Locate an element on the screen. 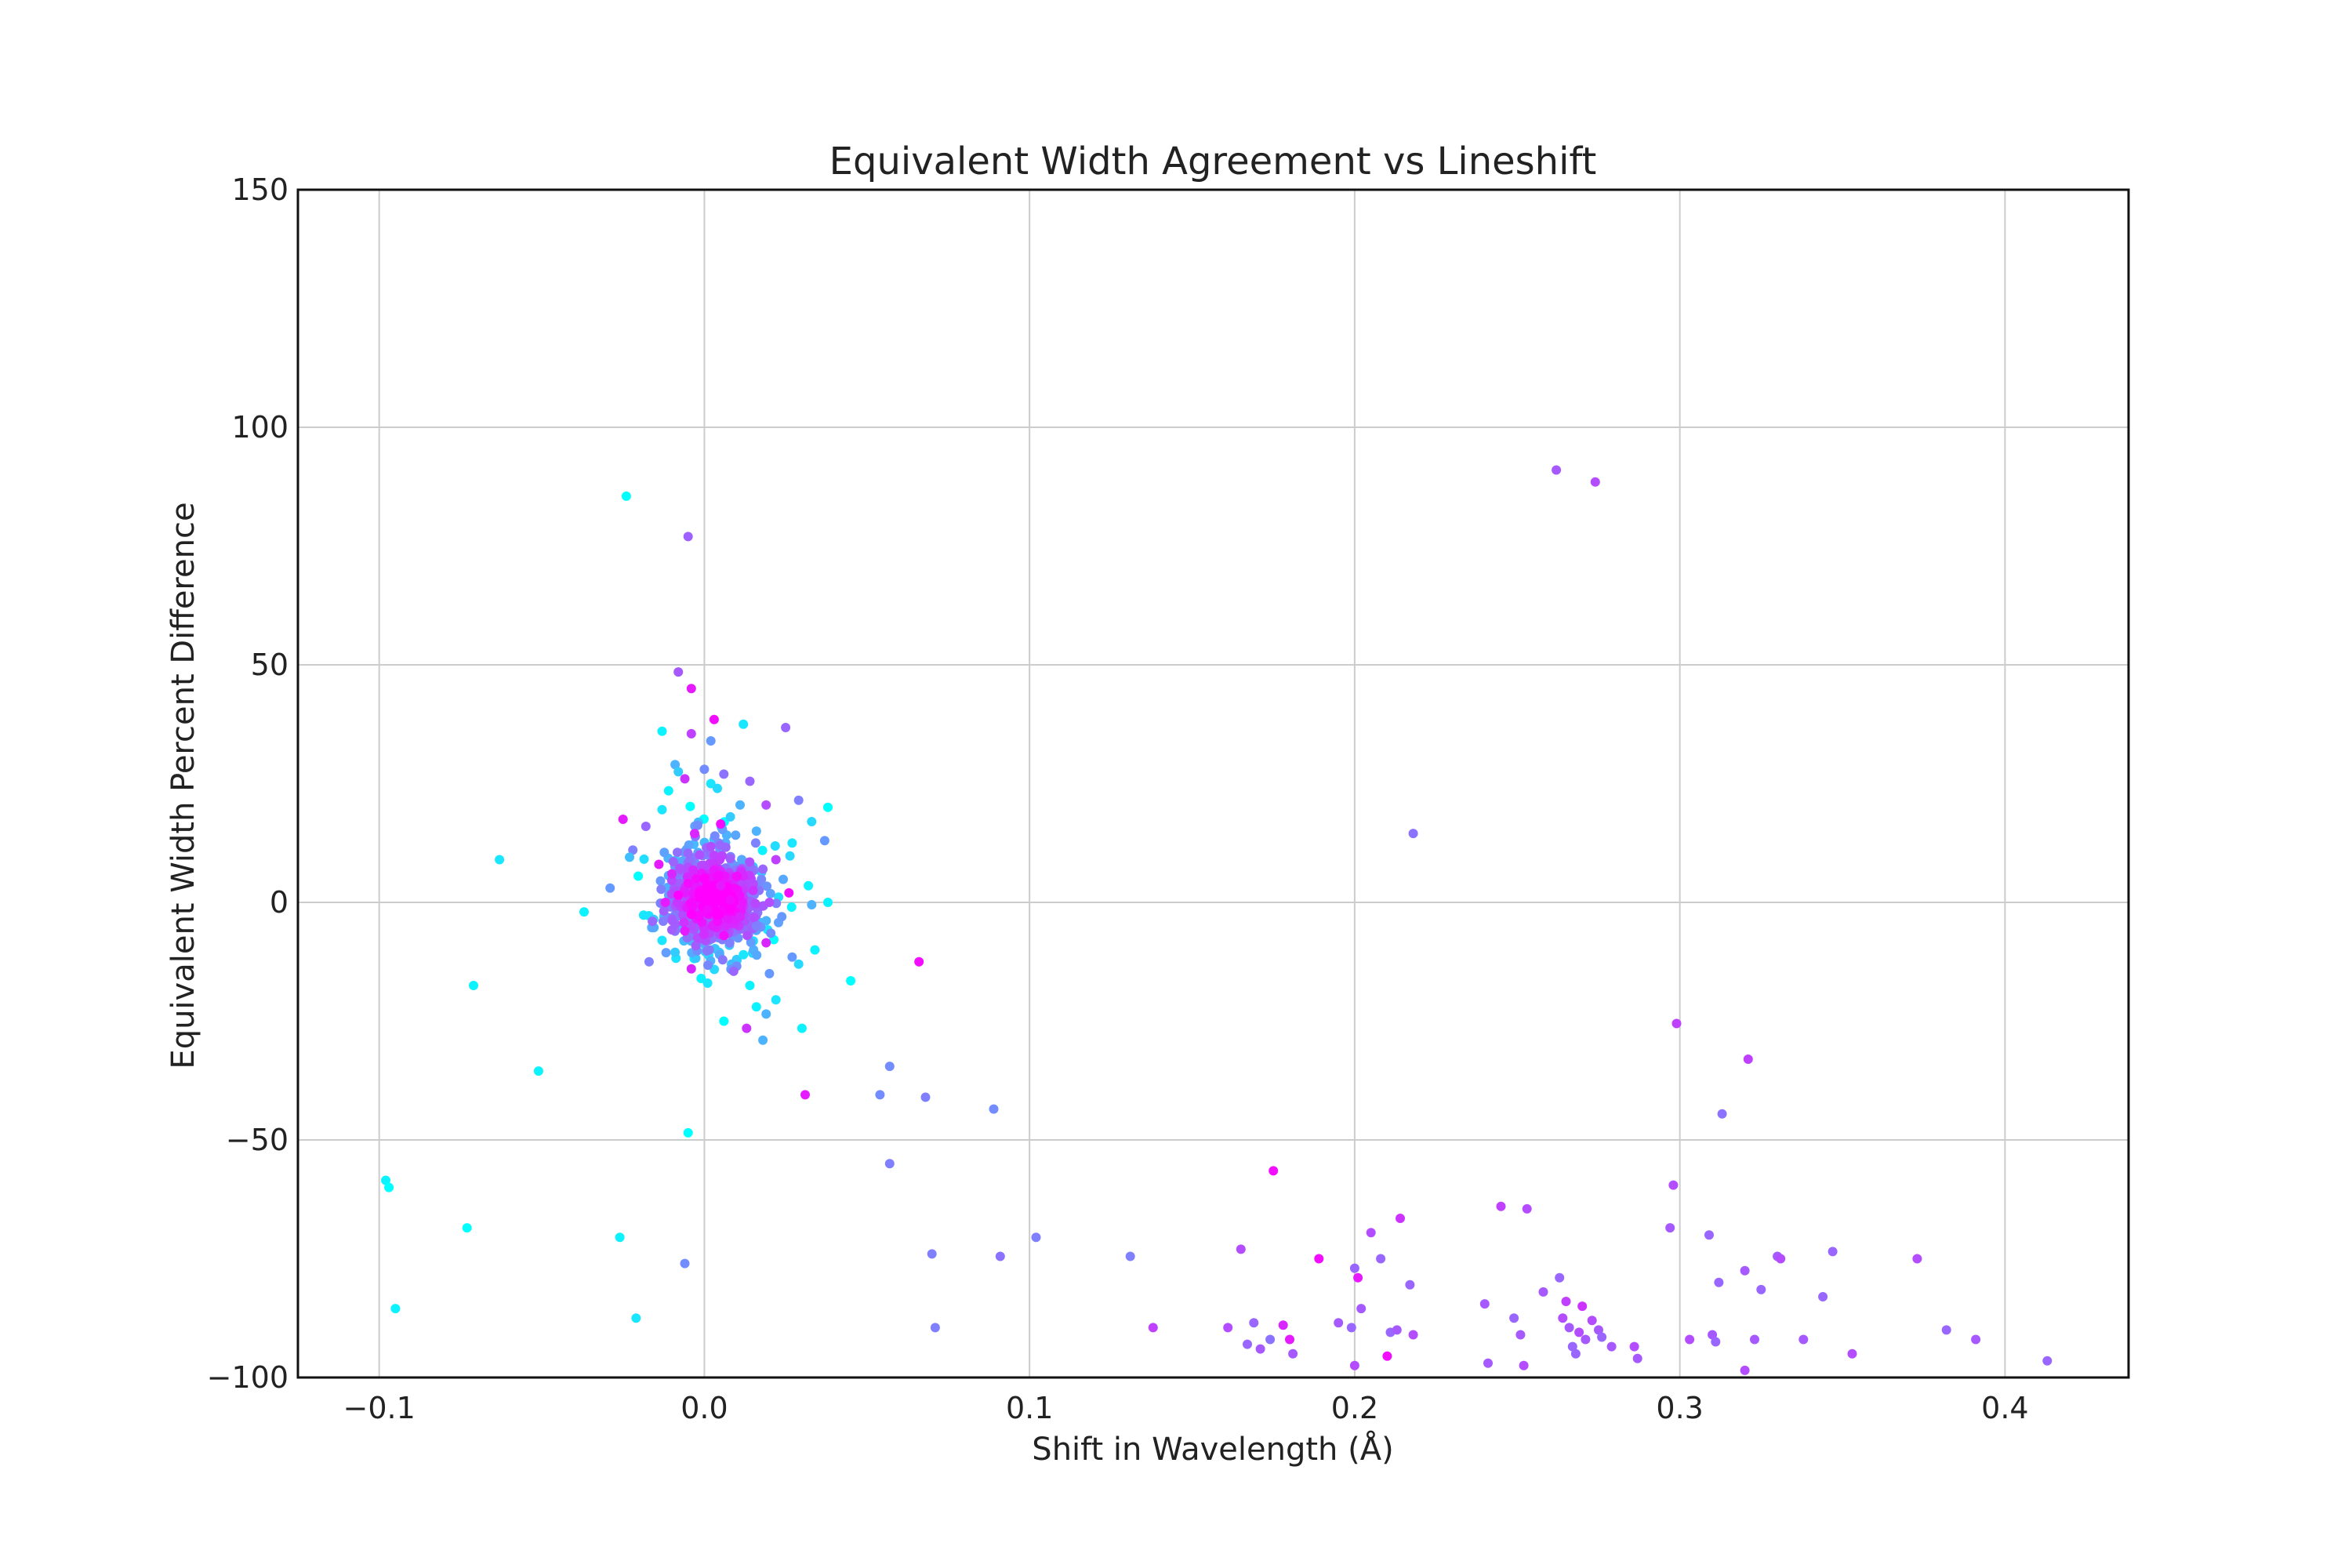  y-axis-ticks: −100 −50 0 50 100 150 is located at coordinates (248, 783).